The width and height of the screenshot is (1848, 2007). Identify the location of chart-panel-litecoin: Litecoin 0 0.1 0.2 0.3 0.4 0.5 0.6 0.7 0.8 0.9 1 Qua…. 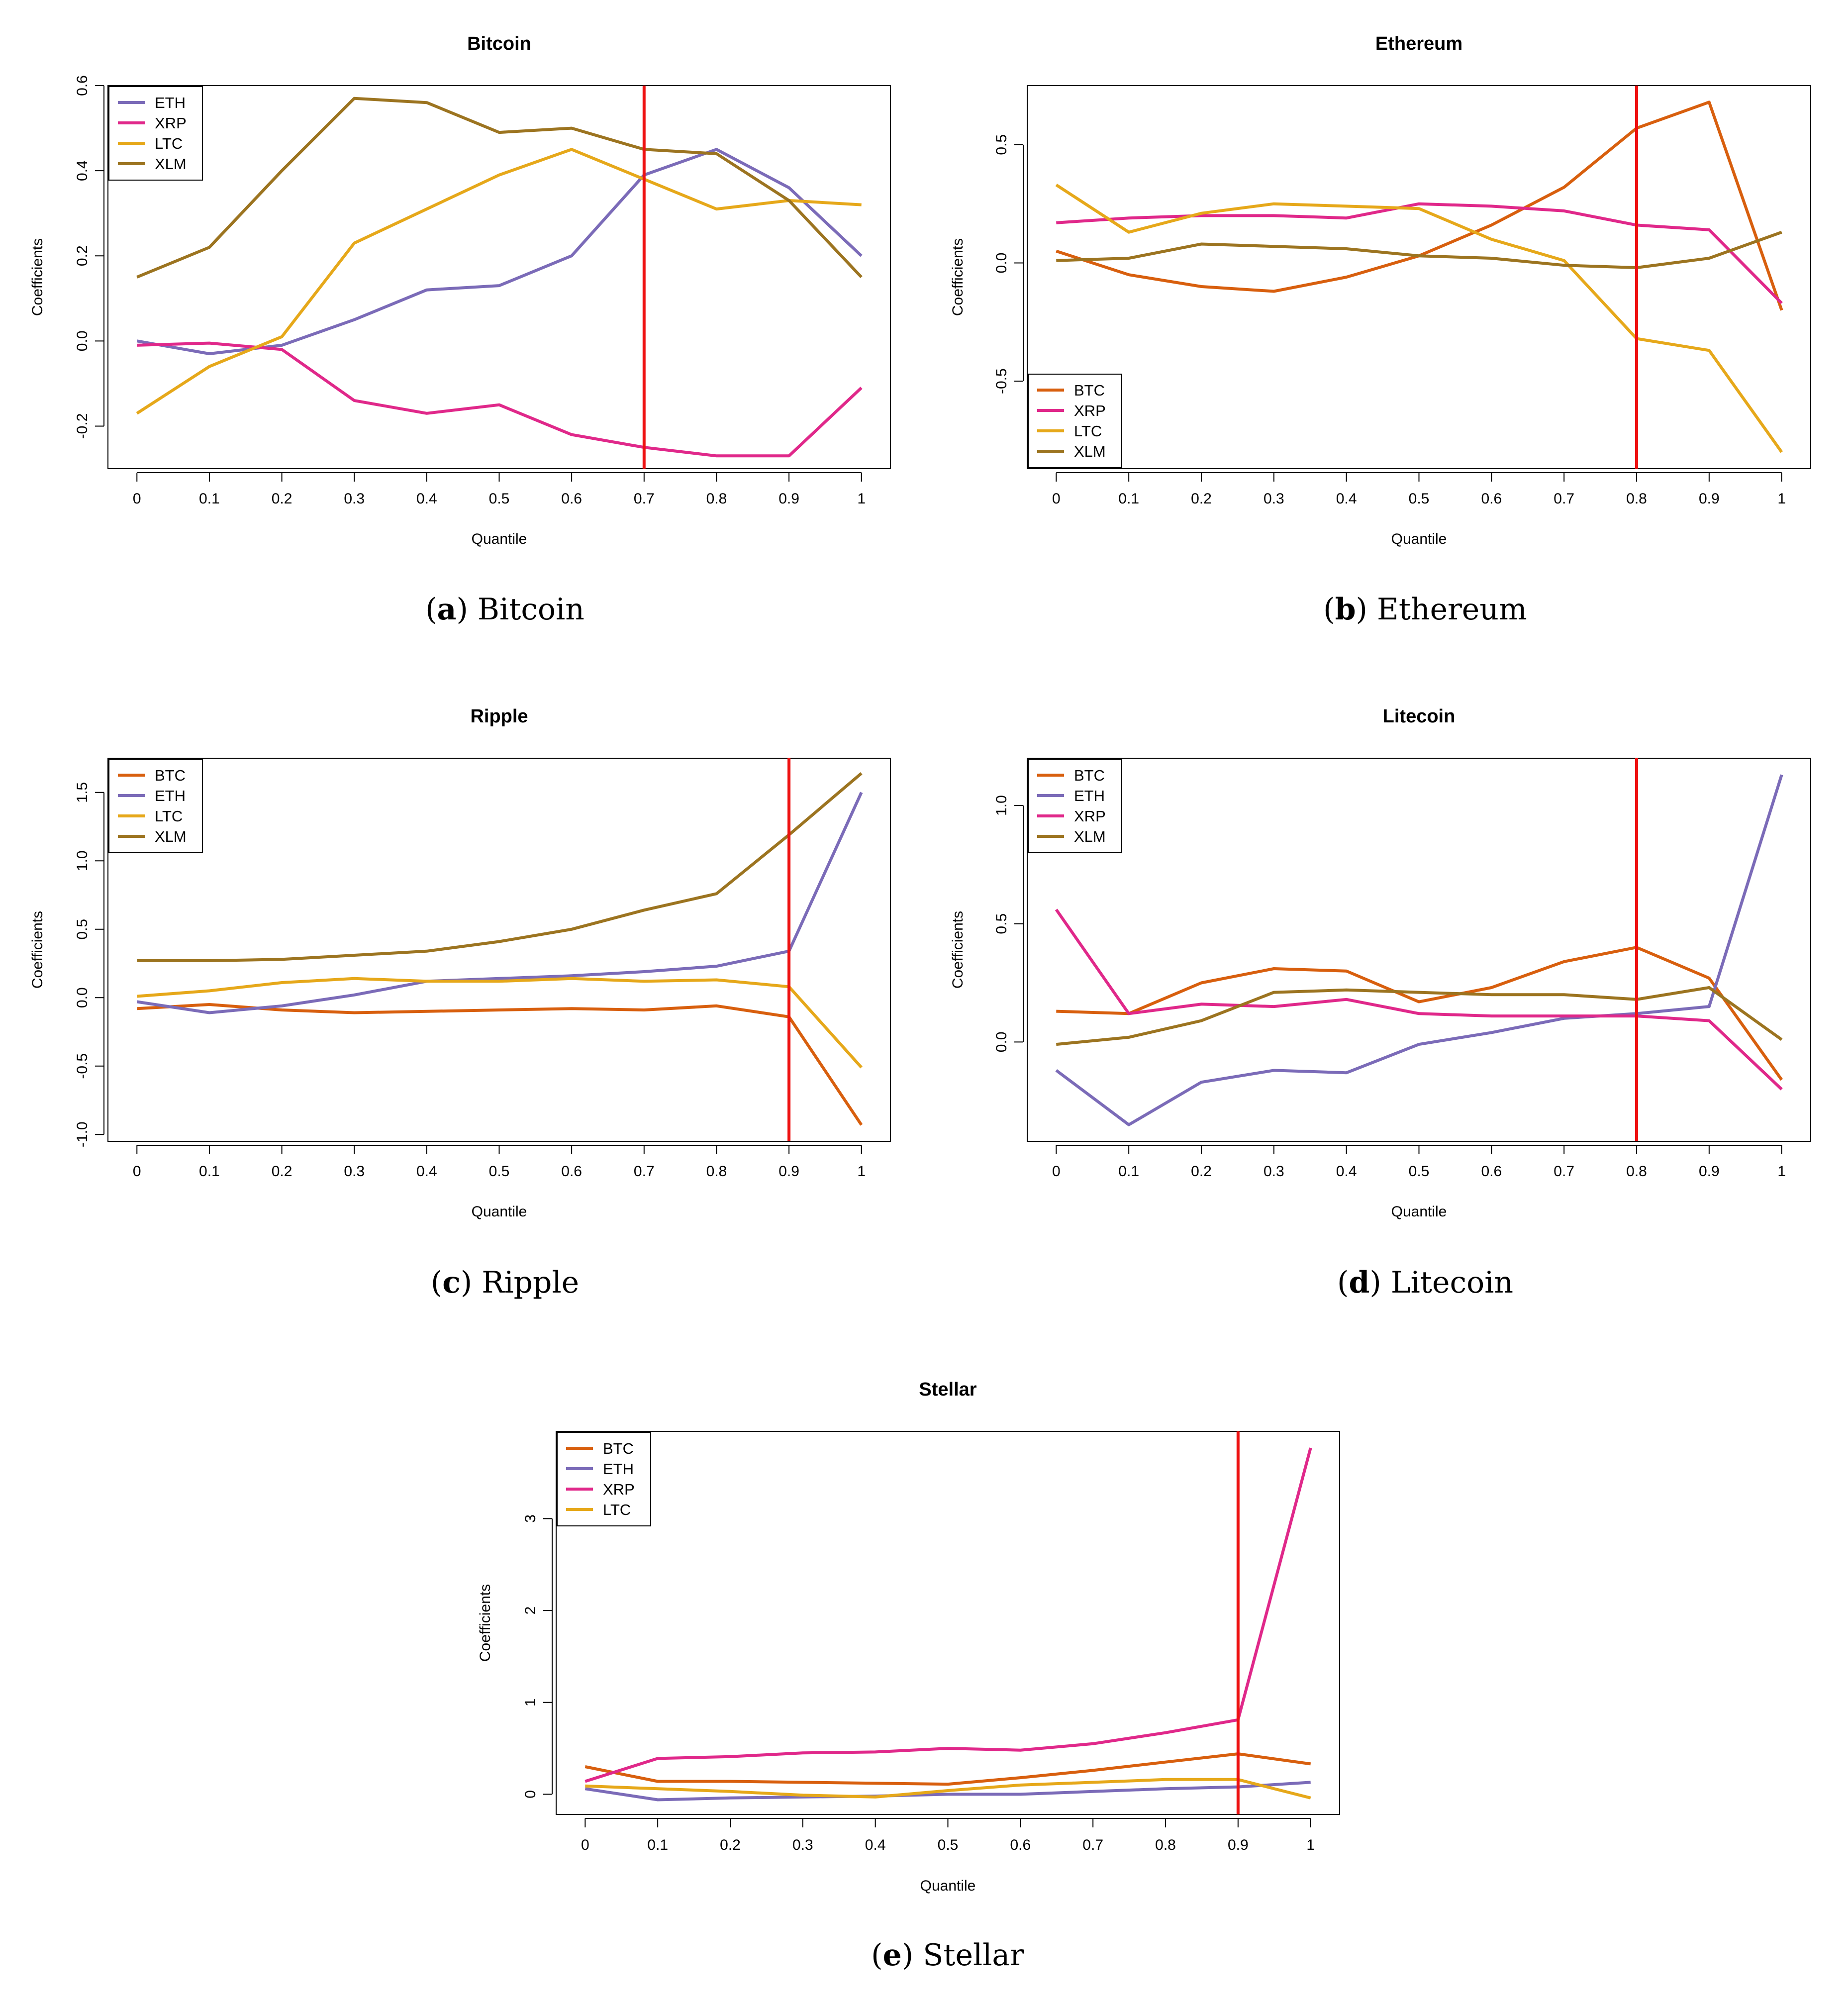
(1381, 1003).